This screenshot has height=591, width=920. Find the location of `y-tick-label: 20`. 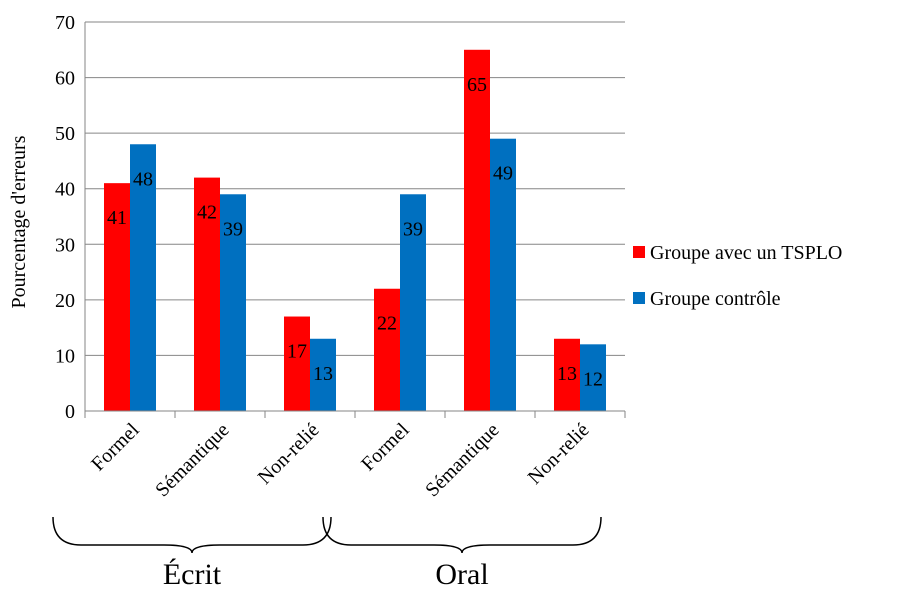

y-tick-label: 20 is located at coordinates (65, 301).